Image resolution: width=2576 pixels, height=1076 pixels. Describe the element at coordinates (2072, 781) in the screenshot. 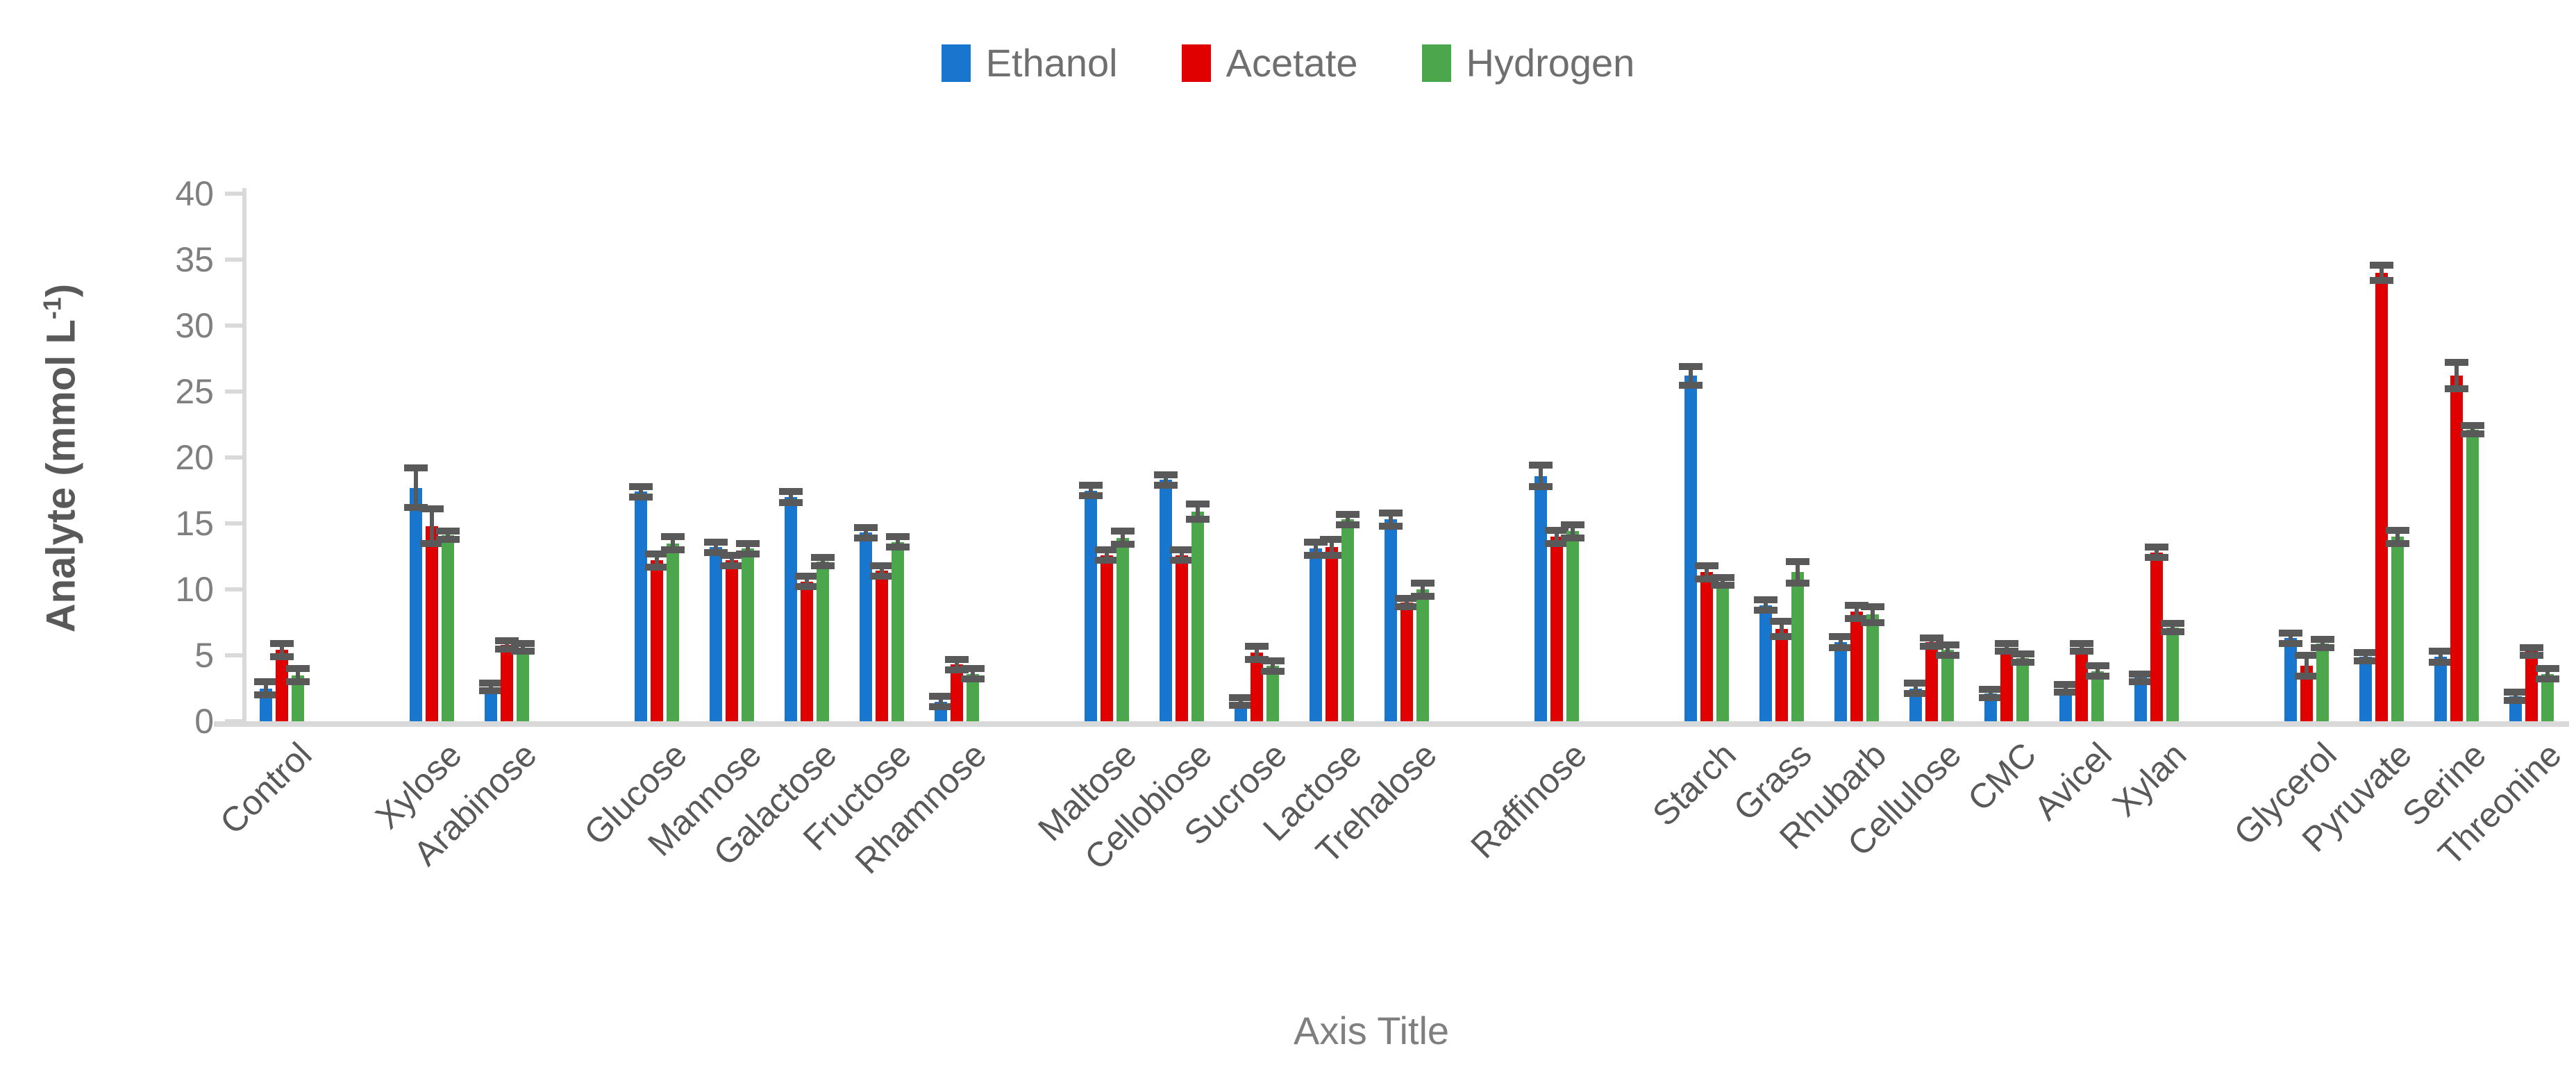

I see `category-label: Avicel` at that location.